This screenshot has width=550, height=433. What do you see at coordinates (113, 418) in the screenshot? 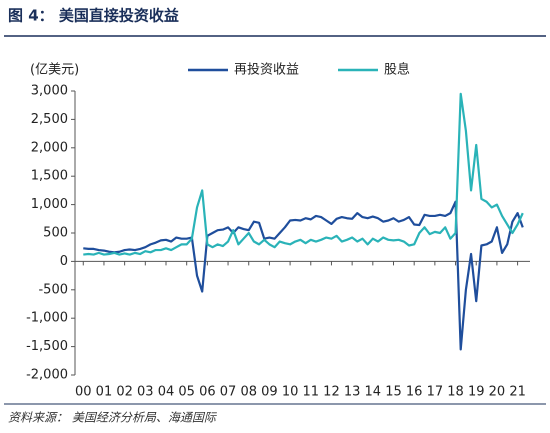
I see `source: 资料来源： 美国经济分析局、海通国际` at bounding box center [113, 418].